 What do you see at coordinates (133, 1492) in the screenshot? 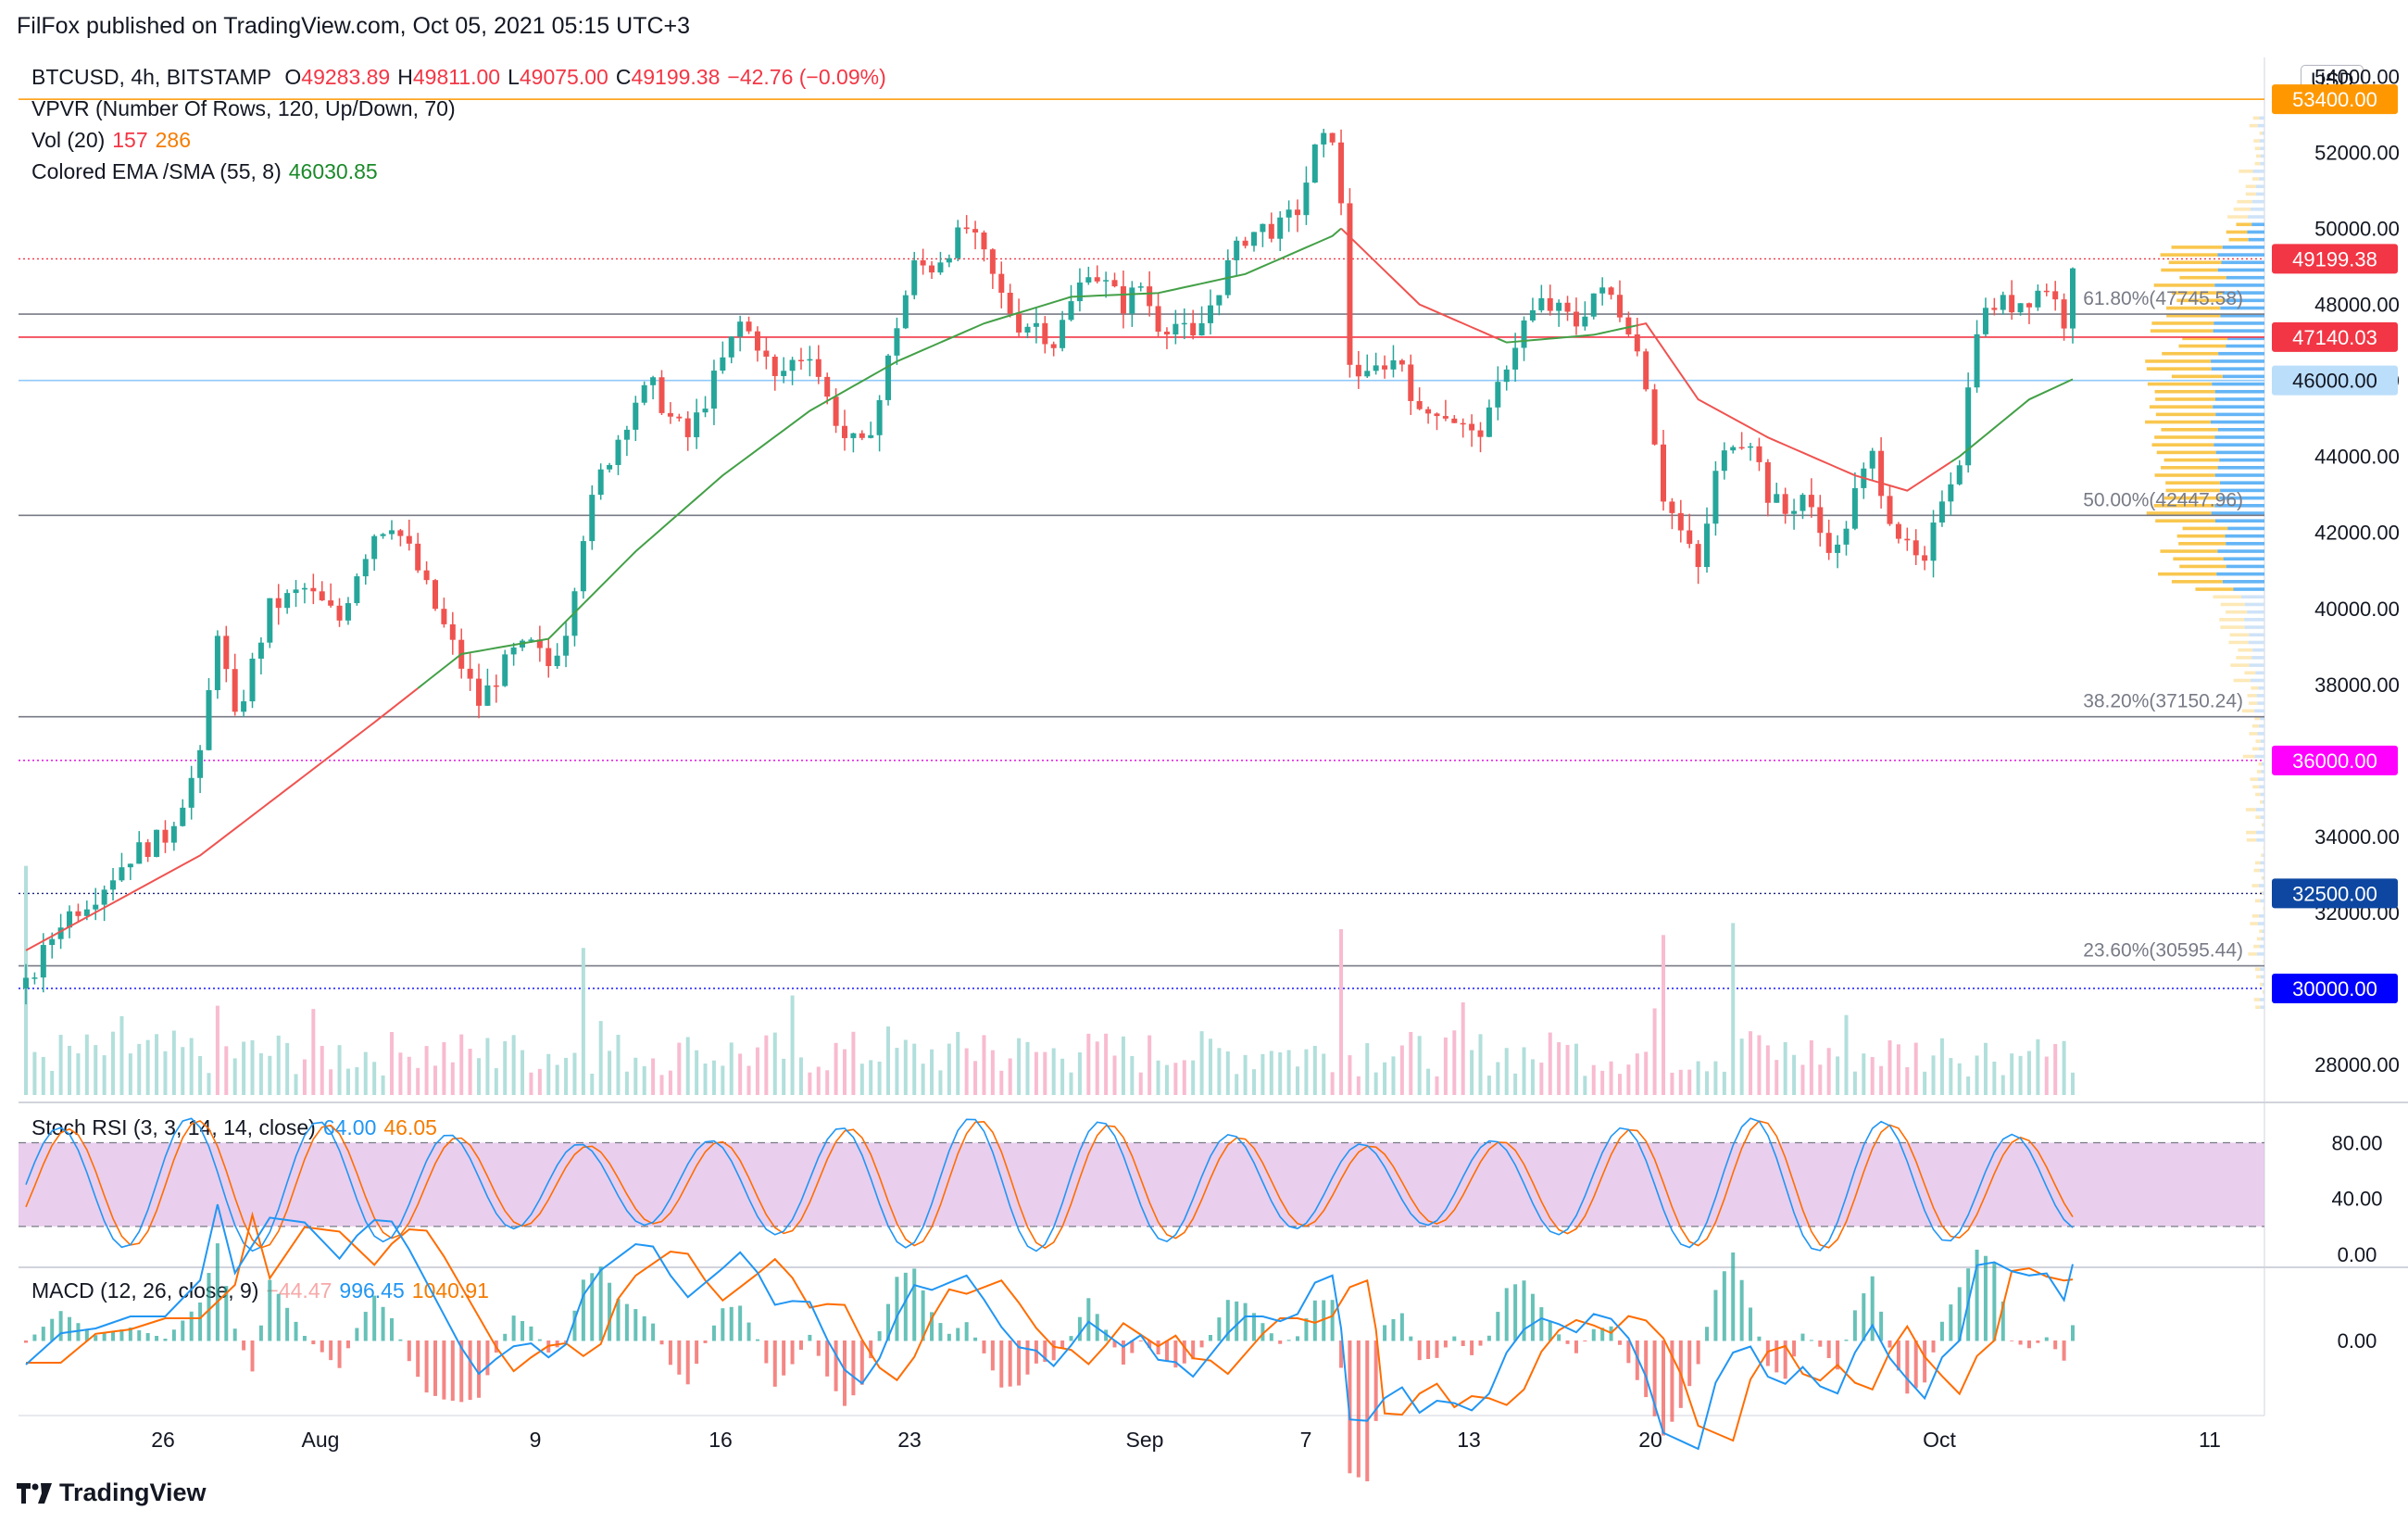
I see `brand-name: TradingView` at bounding box center [133, 1492].